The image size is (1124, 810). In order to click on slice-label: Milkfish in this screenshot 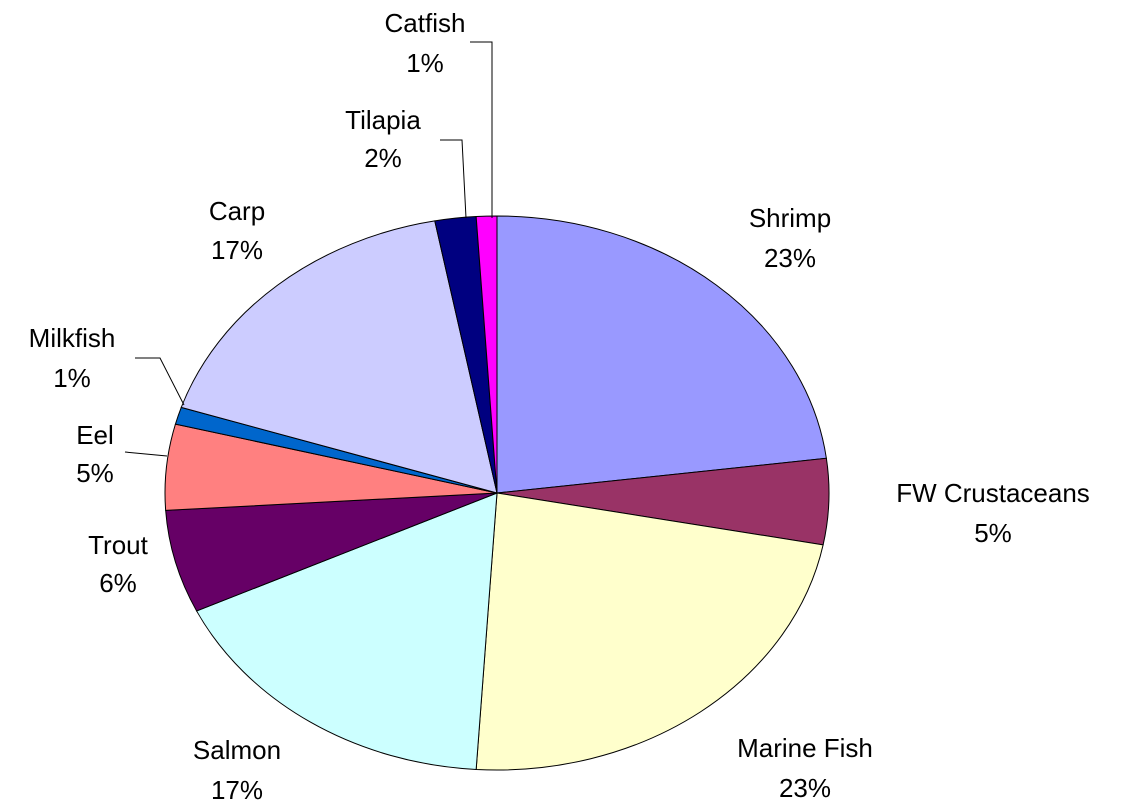, I will do `click(72, 338)`.